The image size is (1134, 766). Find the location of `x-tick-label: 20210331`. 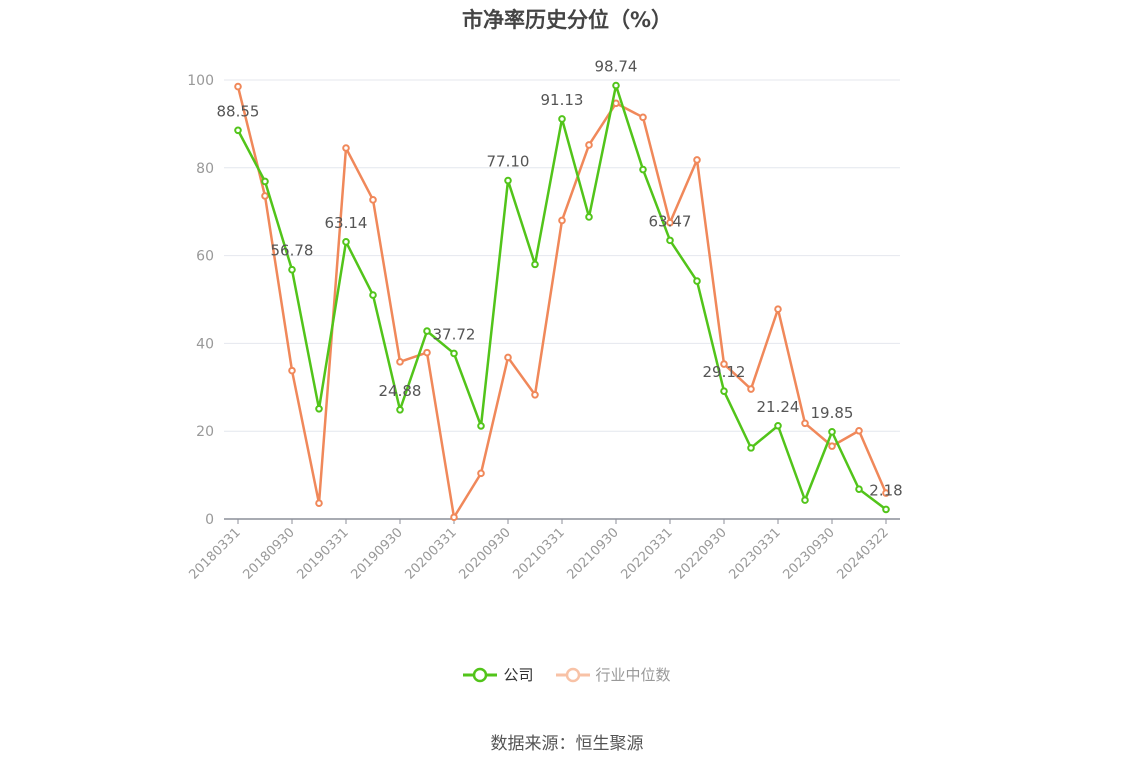

x-tick-label: 20210331 is located at coordinates (538, 553).